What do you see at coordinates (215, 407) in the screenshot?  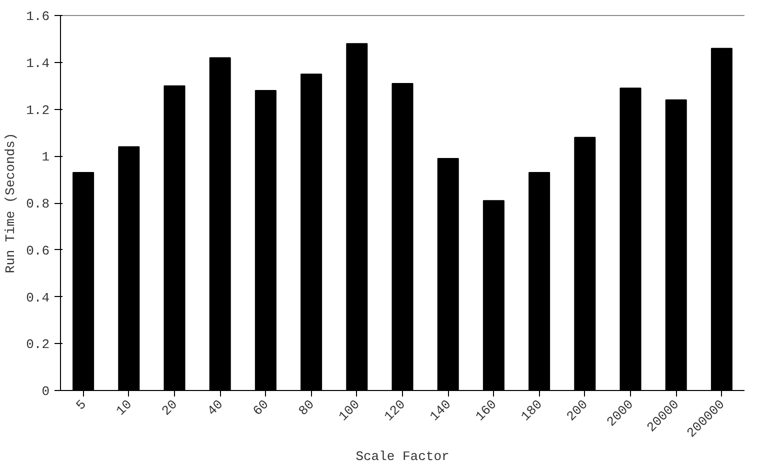 I see `x-tick-label: 40` at bounding box center [215, 407].